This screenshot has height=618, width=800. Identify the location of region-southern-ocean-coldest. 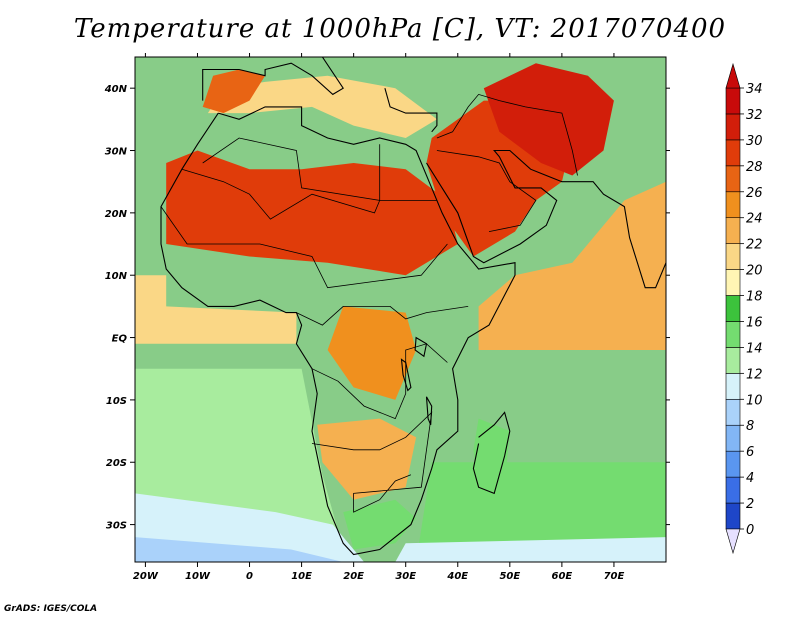
(239, 549).